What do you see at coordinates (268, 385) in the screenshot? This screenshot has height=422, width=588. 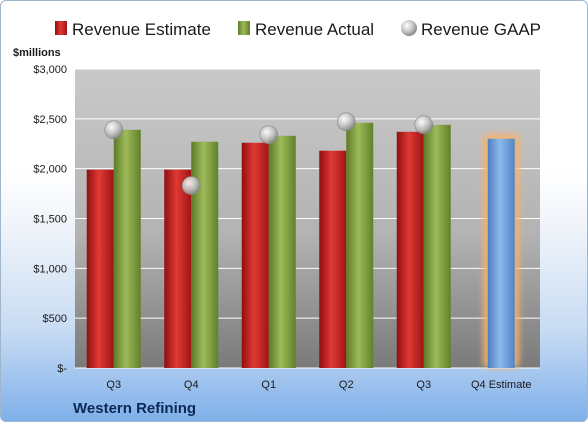 I see `x-tick-label: Q1` at bounding box center [268, 385].